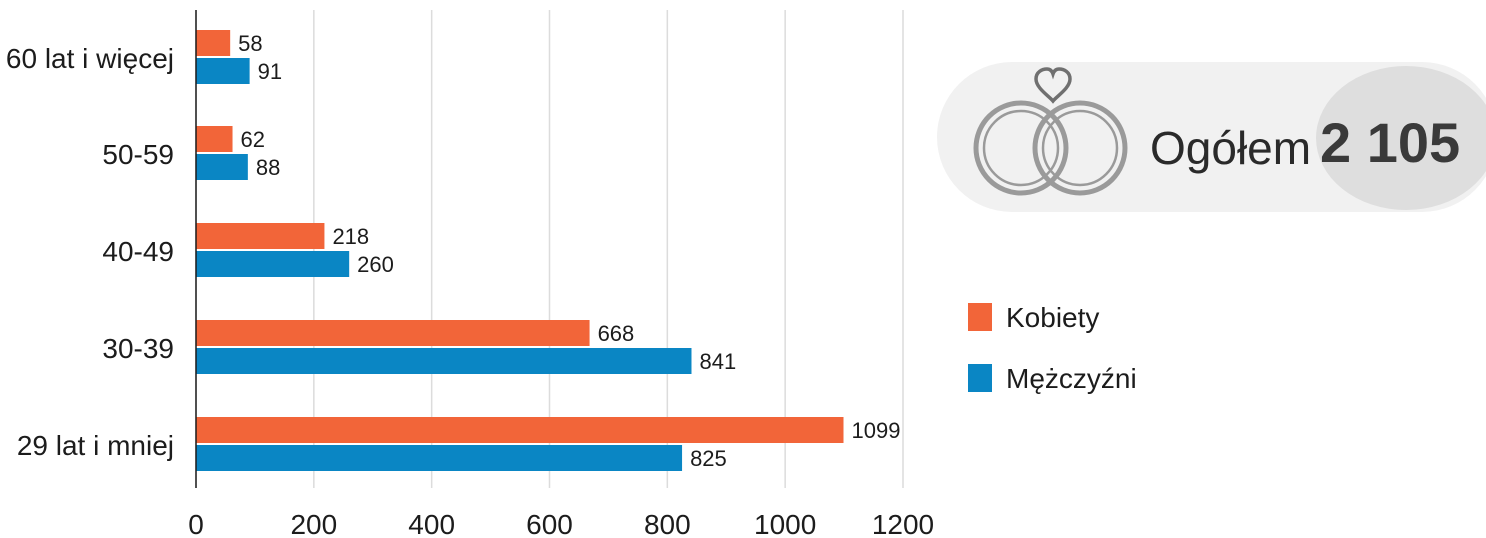 This screenshot has width=1486, height=538. Describe the element at coordinates (250, 43) in the screenshot. I see `data-label: 58` at that location.